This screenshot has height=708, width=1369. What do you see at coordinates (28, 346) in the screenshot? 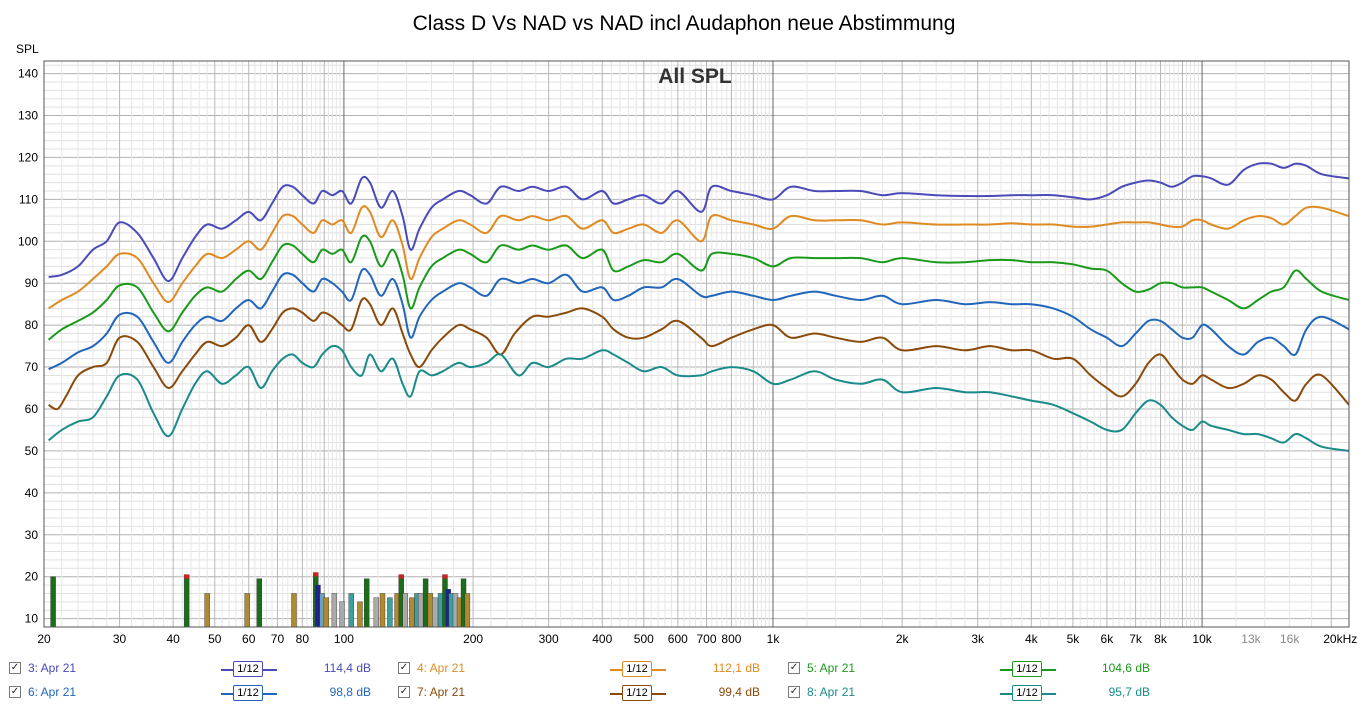
I see `y-tick-labels: 140 130 120 110 100 90 80 70 60 50 40 30 20 10` at bounding box center [28, 346].